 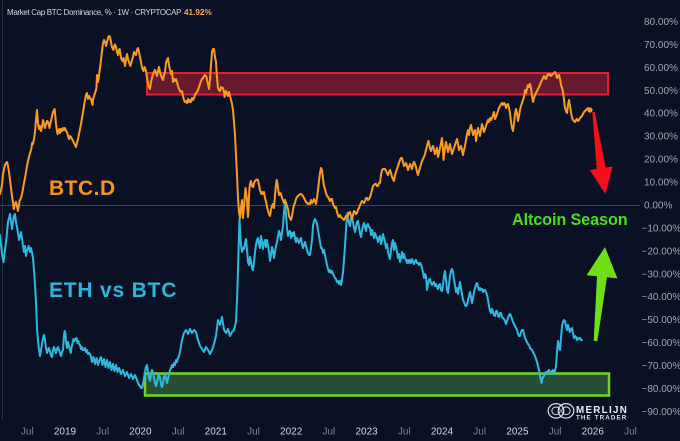 I want to click on svg-text: −10.00%, so click(x=661, y=228).